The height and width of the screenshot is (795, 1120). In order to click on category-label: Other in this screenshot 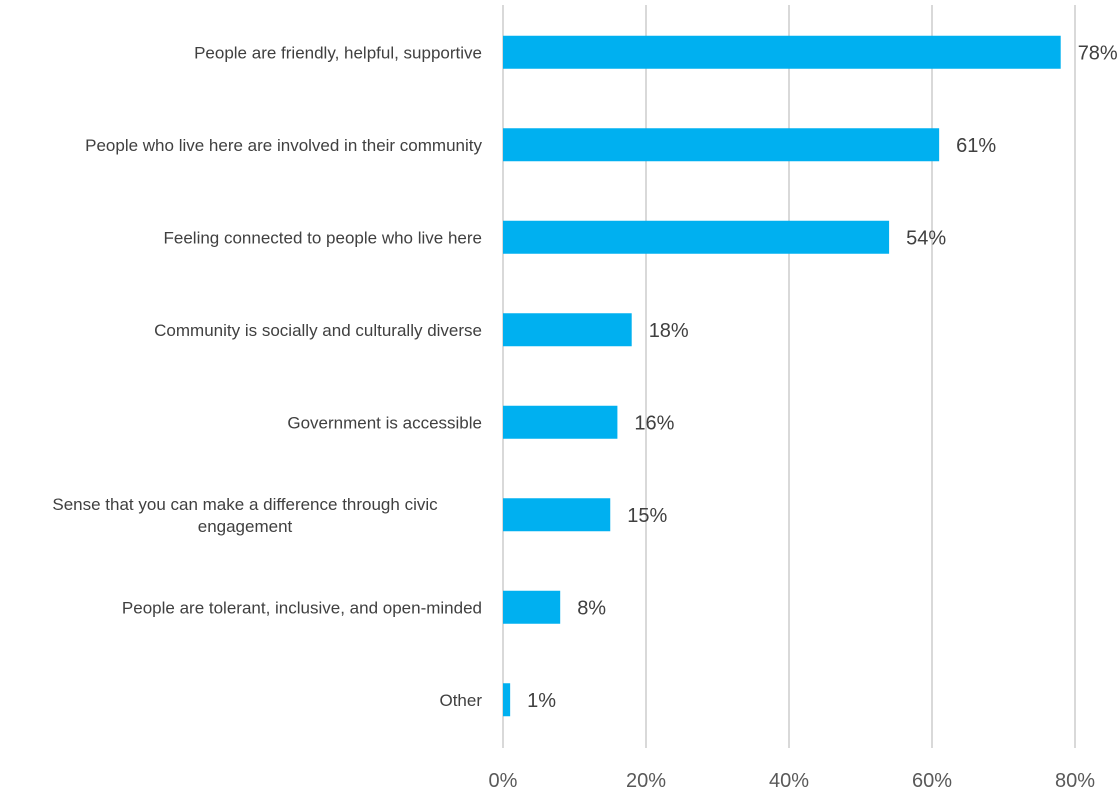, I will do `click(460, 700)`.